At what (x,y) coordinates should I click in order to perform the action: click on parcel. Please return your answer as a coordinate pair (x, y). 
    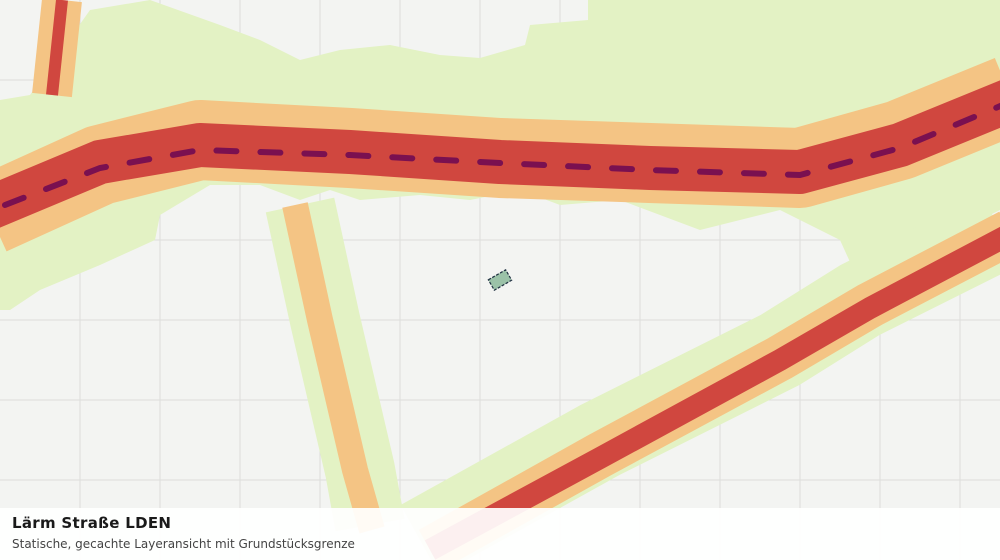
    Looking at the image, I should click on (500, 280).